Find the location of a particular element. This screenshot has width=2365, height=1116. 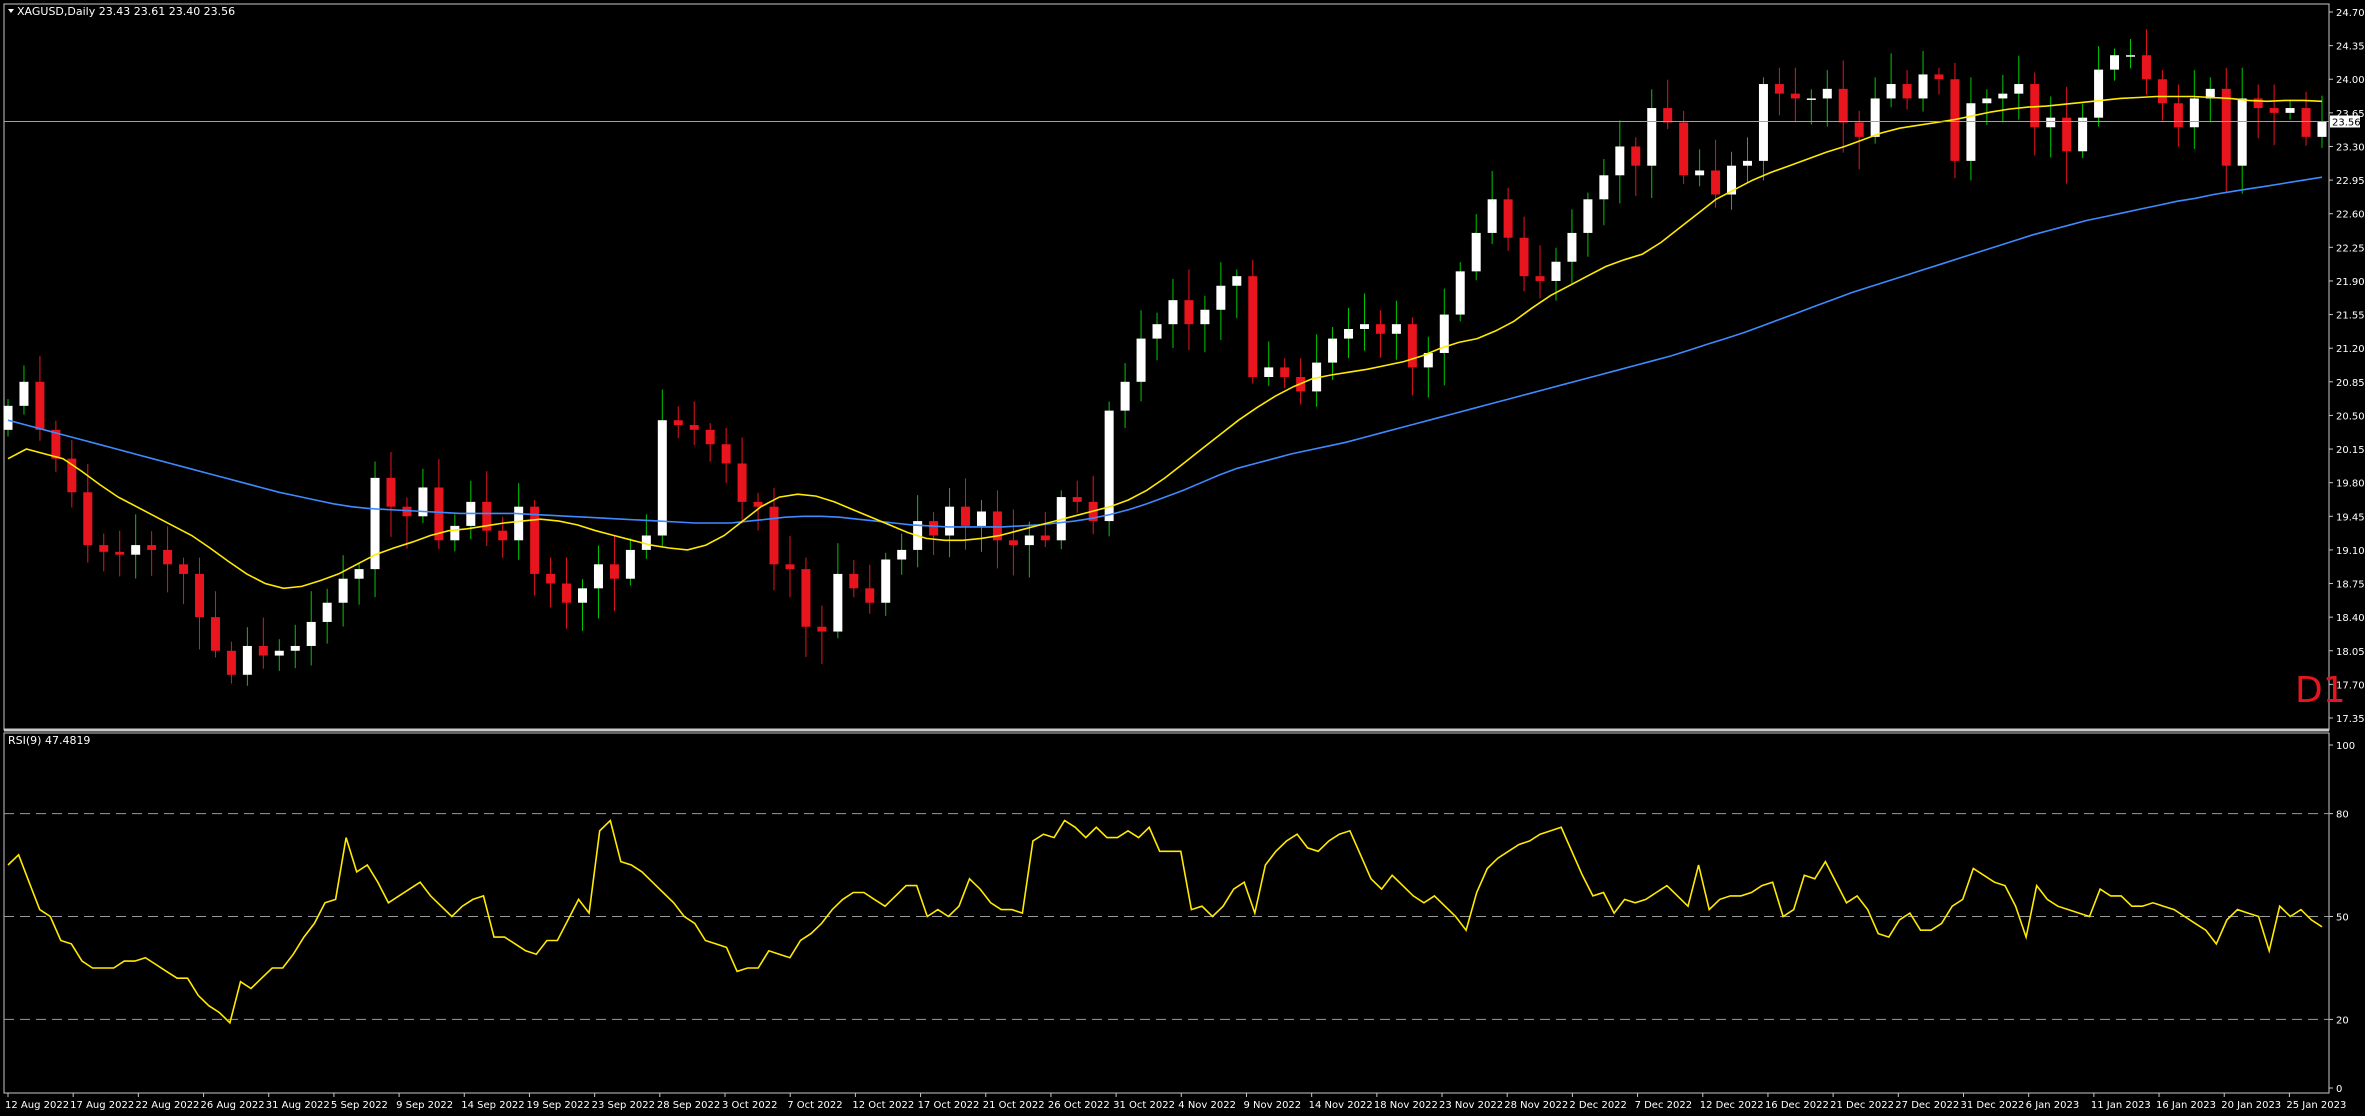

rsi-title: RSI(9) 47.4819 is located at coordinates (49, 740).